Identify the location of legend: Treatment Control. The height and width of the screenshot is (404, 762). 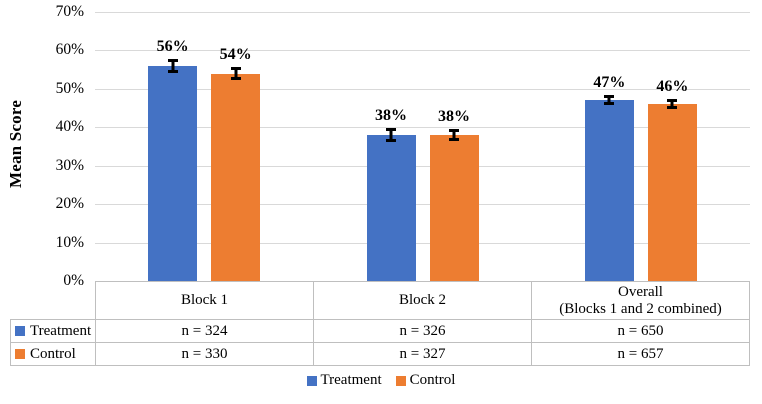
(381, 380).